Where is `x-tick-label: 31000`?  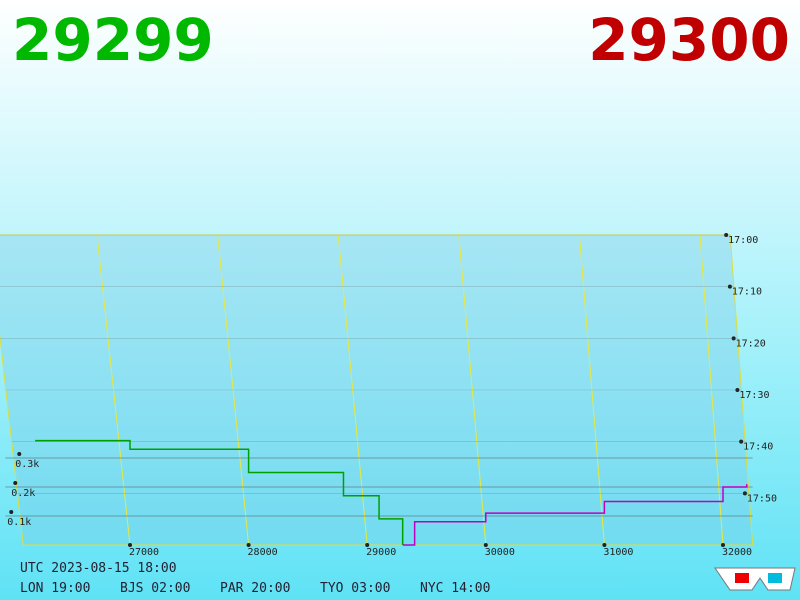
x-tick-label: 31000 is located at coordinates (618, 552).